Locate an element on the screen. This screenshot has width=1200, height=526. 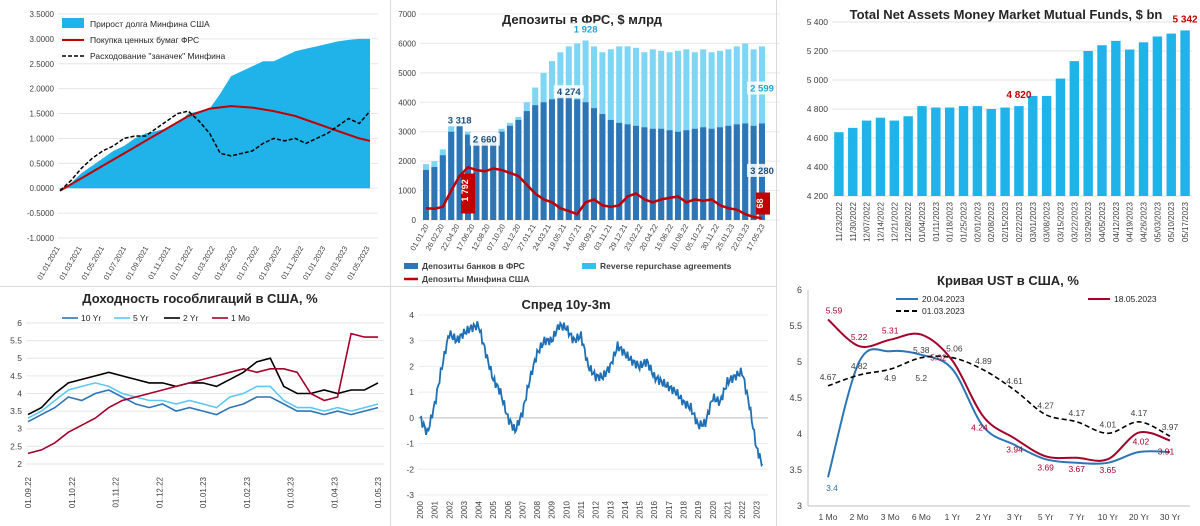
x-tick-label: 6 Mo is located at coordinates (921, 517).